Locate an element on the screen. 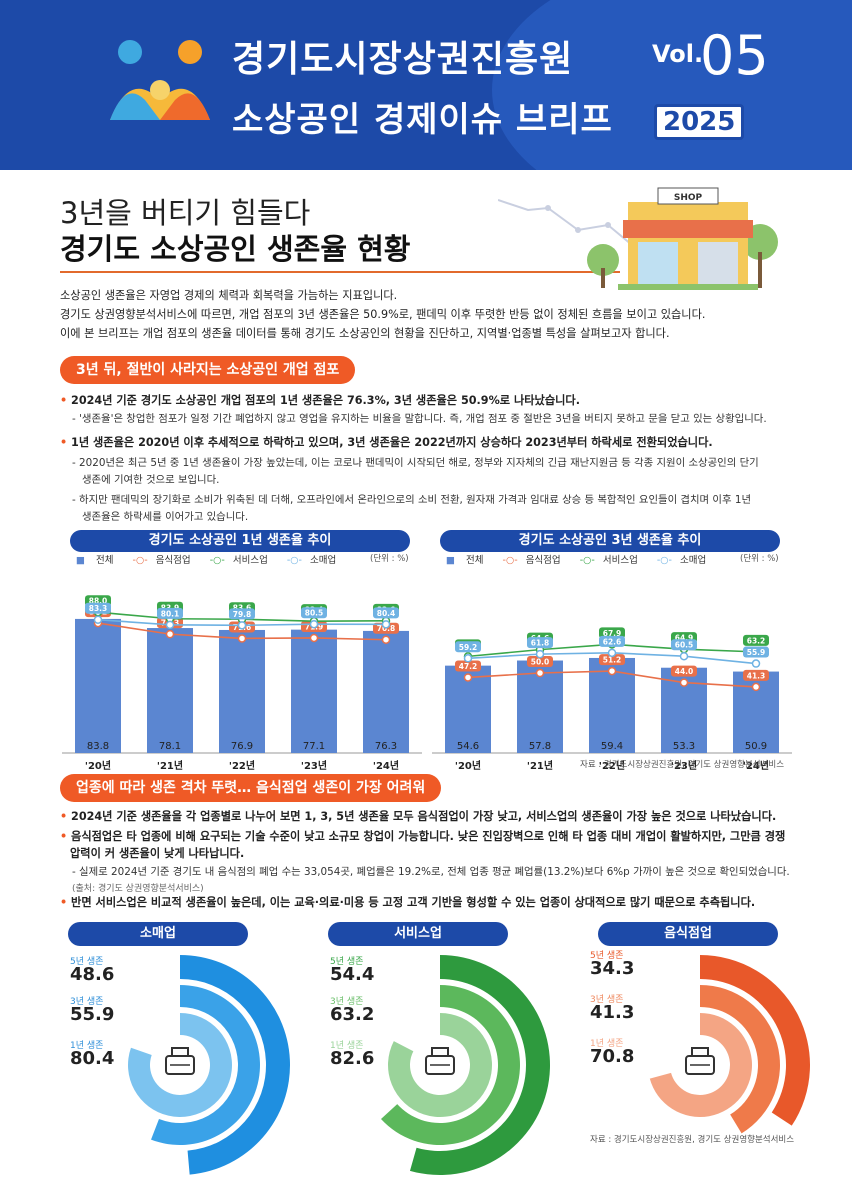 The image size is (852, 1202). chart2-title: 경기도 소상공인 3년 생존율 추이 is located at coordinates (610, 541).